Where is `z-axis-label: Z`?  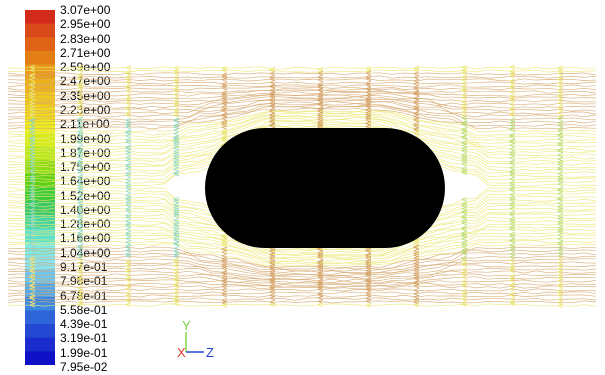
z-axis-label: Z is located at coordinates (210, 352).